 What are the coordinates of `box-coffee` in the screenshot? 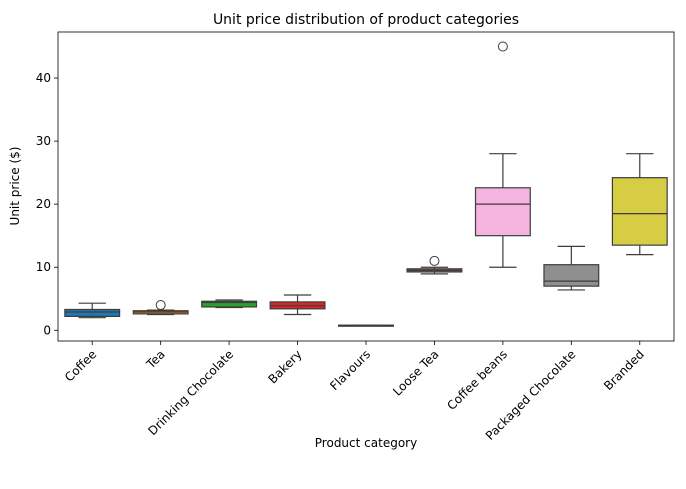 It's located at (92, 310).